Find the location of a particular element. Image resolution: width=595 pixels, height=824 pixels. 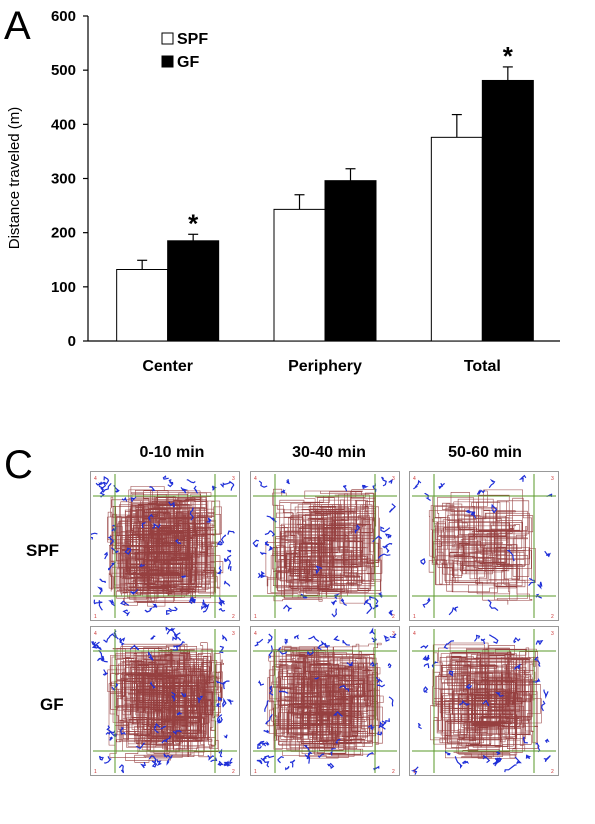

legend-label: SPF is located at coordinates (192, 39).